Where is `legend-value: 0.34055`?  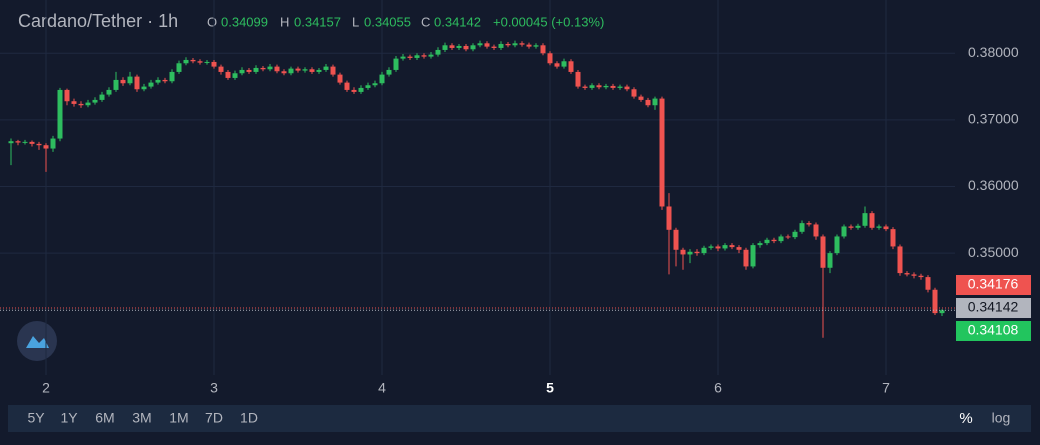 legend-value: 0.34055 is located at coordinates (387, 21).